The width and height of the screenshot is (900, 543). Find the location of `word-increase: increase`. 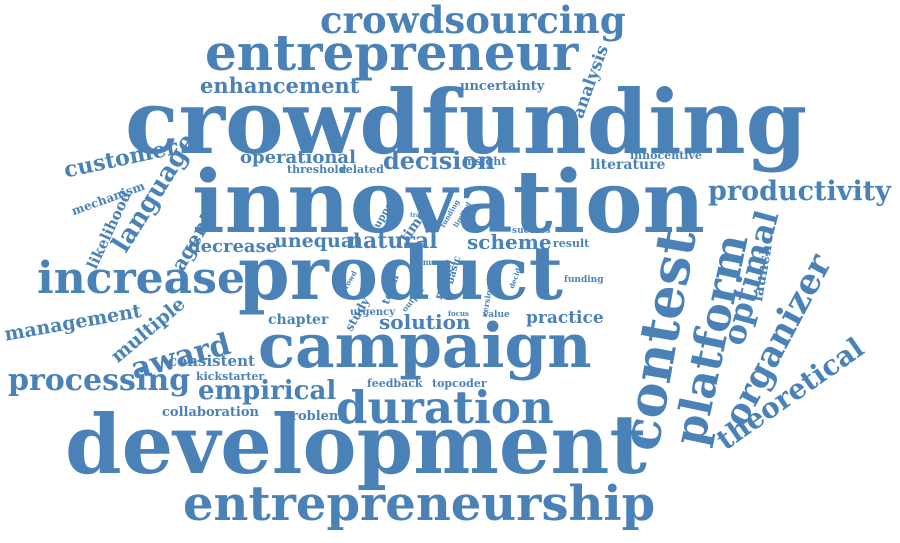

word-increase: increase is located at coordinates (141, 278).